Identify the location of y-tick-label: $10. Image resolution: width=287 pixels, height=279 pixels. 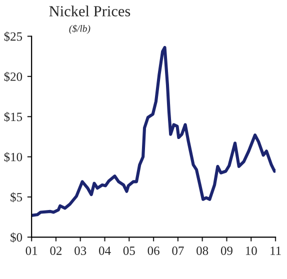
(13, 157).